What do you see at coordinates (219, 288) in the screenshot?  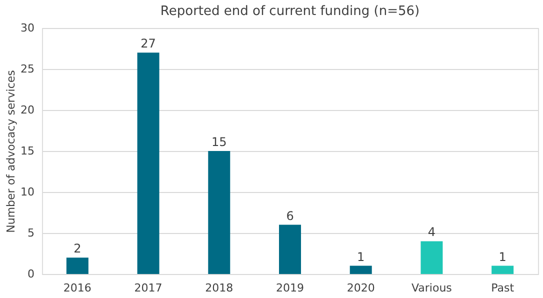 I see `x-tick-label: 2018` at bounding box center [219, 288].